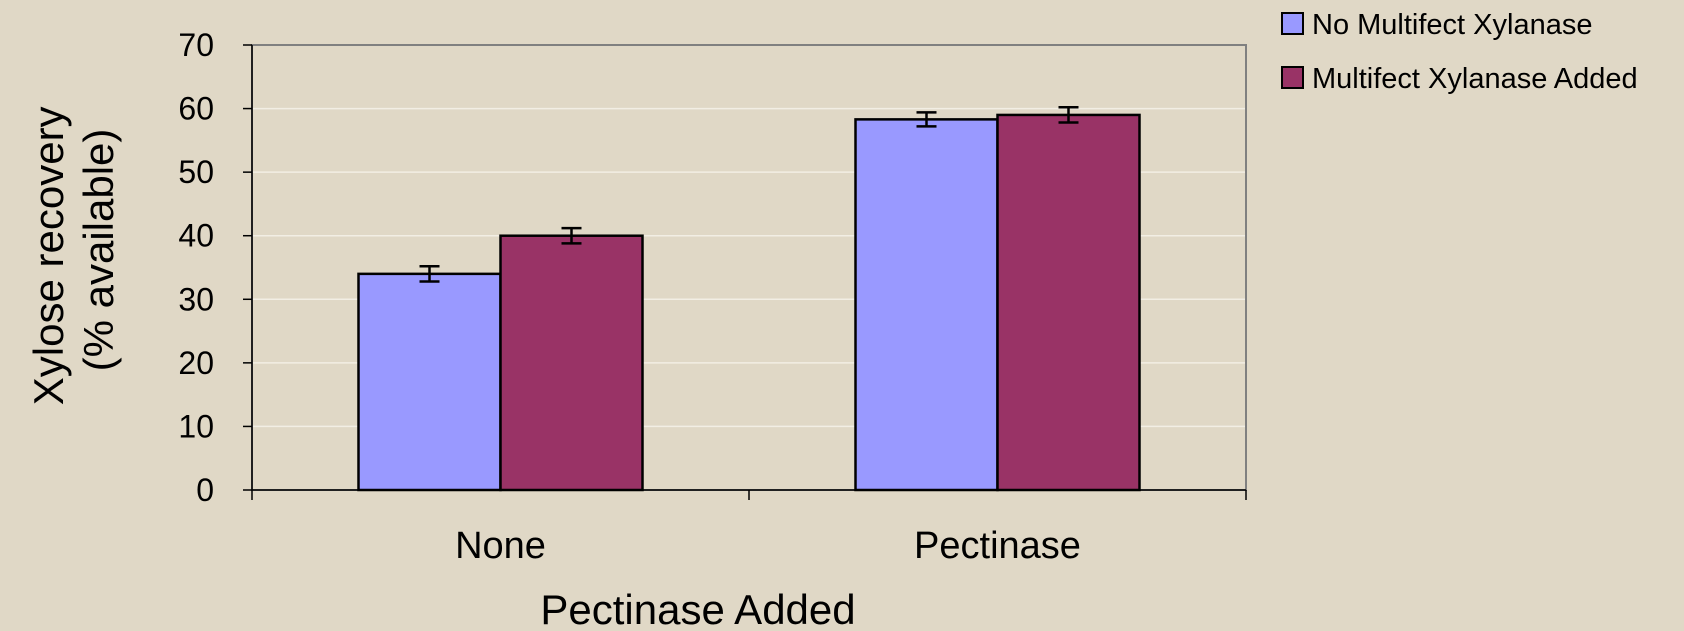 This screenshot has width=1684, height=631. What do you see at coordinates (196, 267) in the screenshot?
I see `y-tick-labels: 0 10 20 30 40 50 60 70` at bounding box center [196, 267].